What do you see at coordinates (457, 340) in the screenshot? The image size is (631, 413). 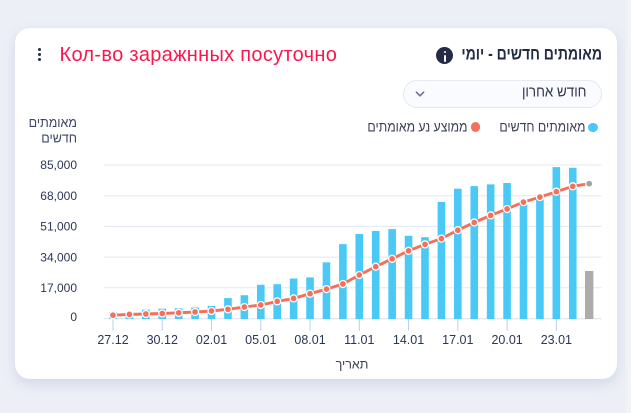 I see `svg-text: 17.01` at bounding box center [457, 340].